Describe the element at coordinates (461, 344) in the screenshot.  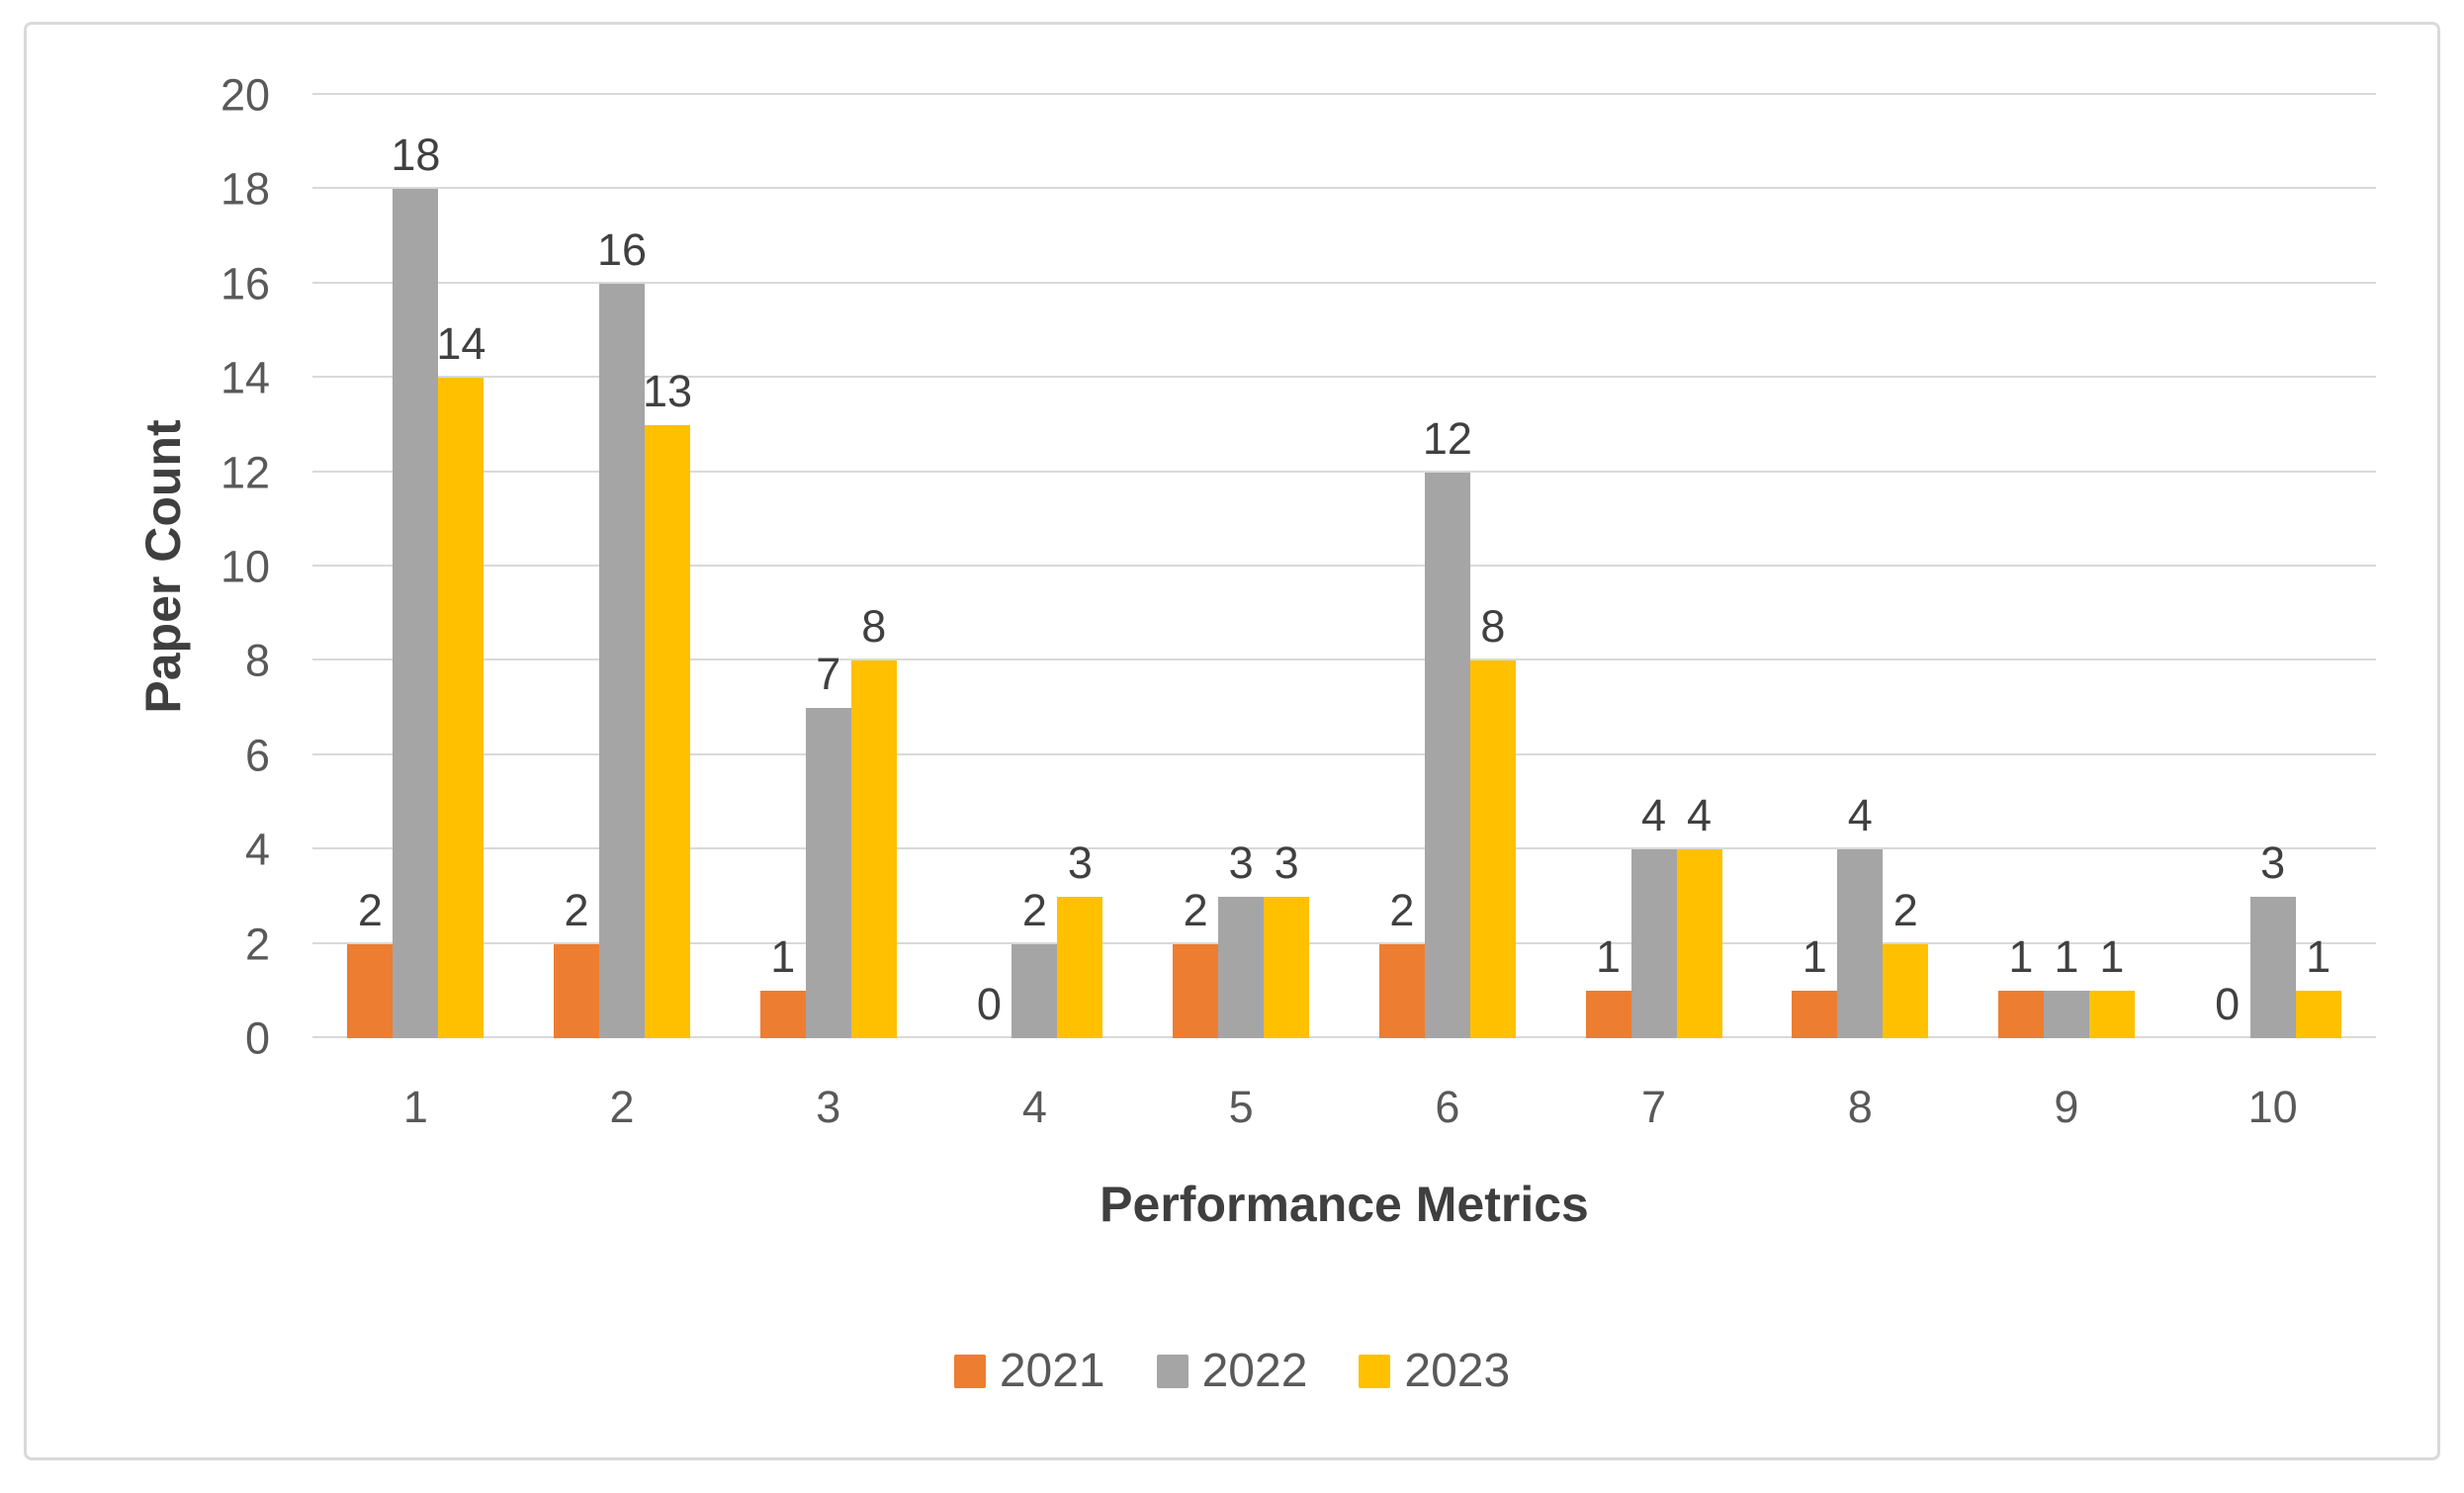
I see `bar-value-label-2023-cat1: 14` at that location.